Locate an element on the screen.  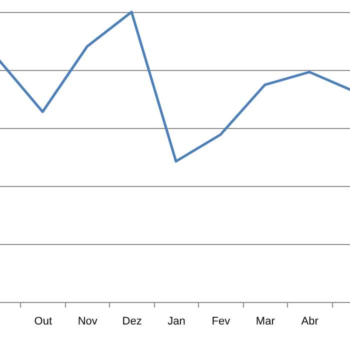
x-tick-label: Fev is located at coordinates (221, 322).